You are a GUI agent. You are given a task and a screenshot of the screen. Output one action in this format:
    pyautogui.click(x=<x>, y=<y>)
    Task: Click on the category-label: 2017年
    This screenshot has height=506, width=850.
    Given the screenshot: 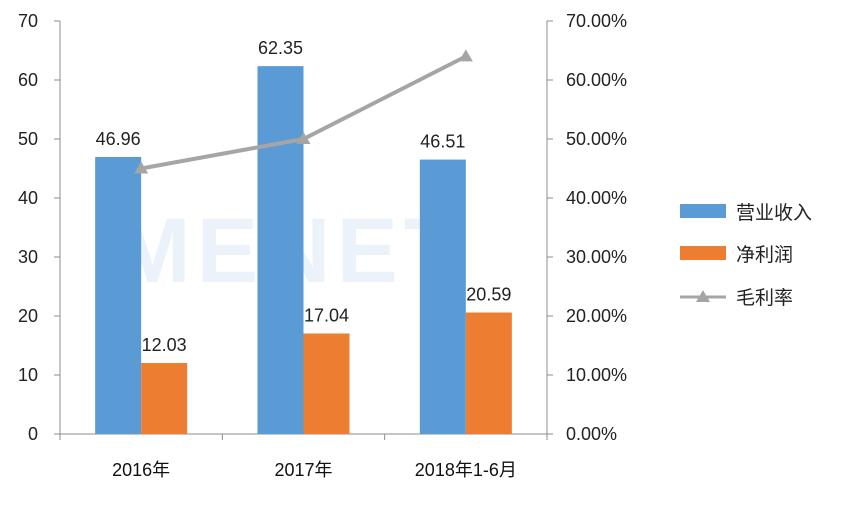 What is the action you would take?
    pyautogui.click(x=303, y=470)
    